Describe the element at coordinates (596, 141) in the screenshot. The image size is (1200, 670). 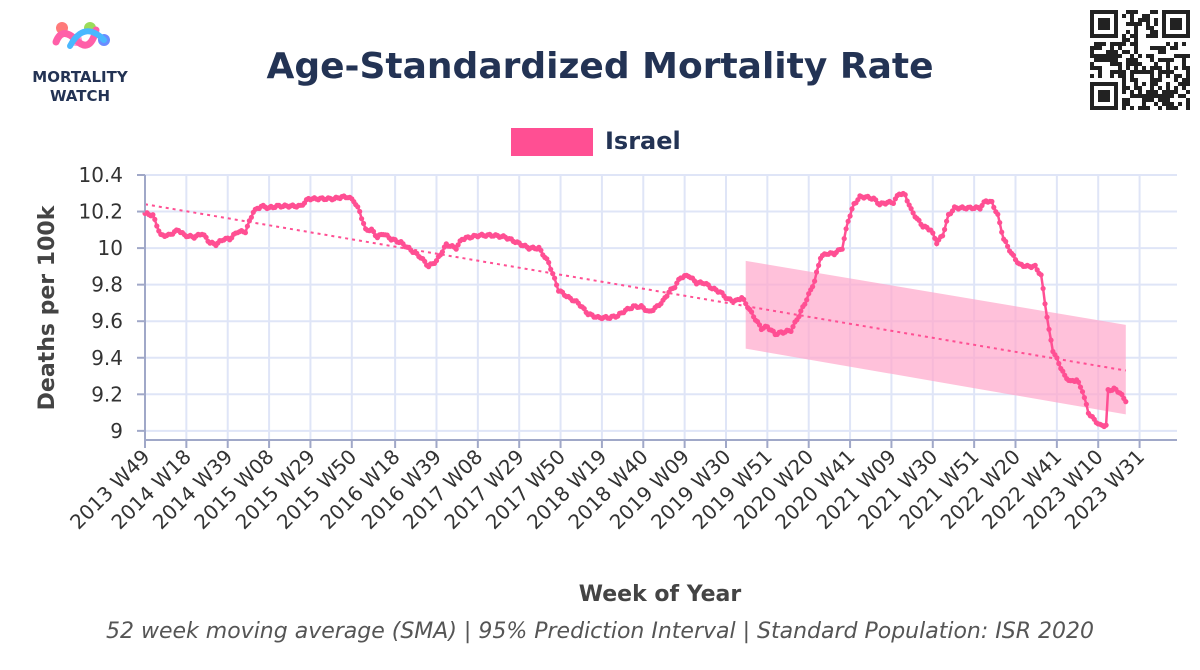
I see `legend: Israel` at that location.